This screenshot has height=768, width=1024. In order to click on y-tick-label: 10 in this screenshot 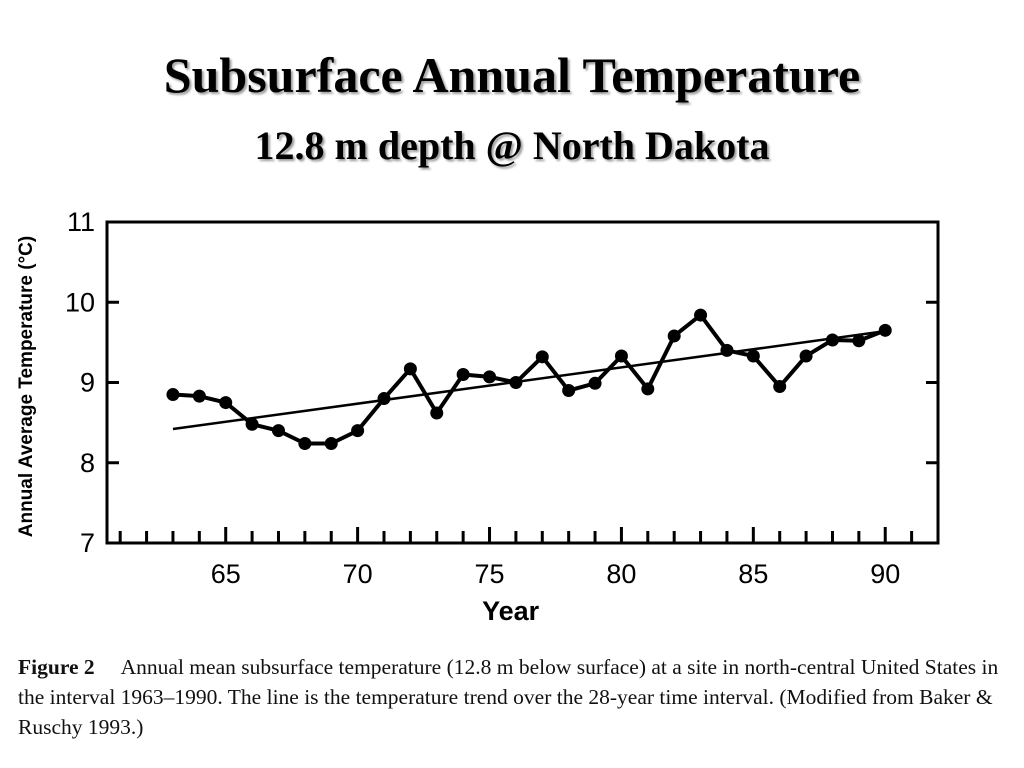, I will do `click(80, 302)`.